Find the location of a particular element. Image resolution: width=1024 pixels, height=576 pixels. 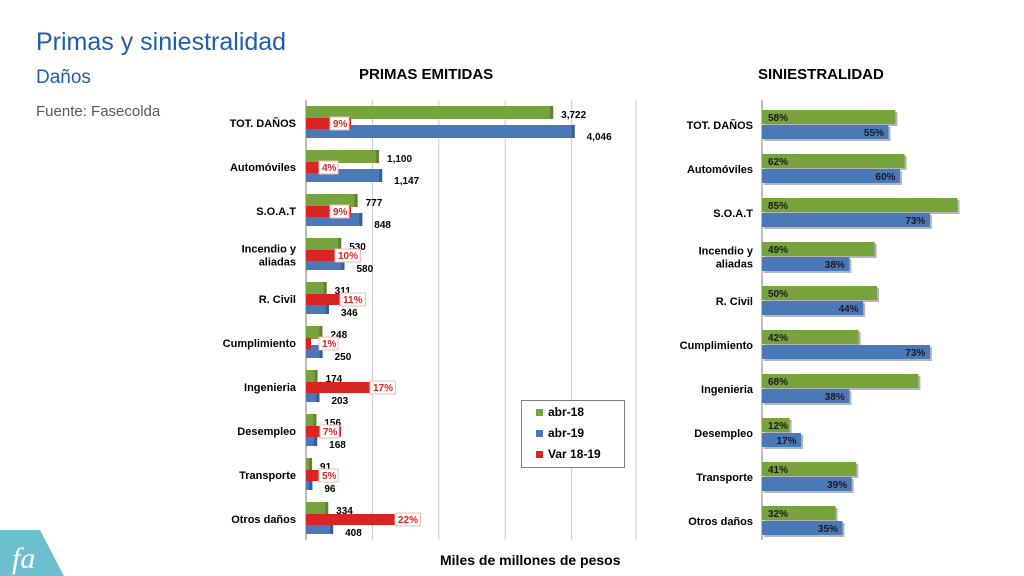

siniestralidad-label-abr-18: 62% is located at coordinates (778, 162).